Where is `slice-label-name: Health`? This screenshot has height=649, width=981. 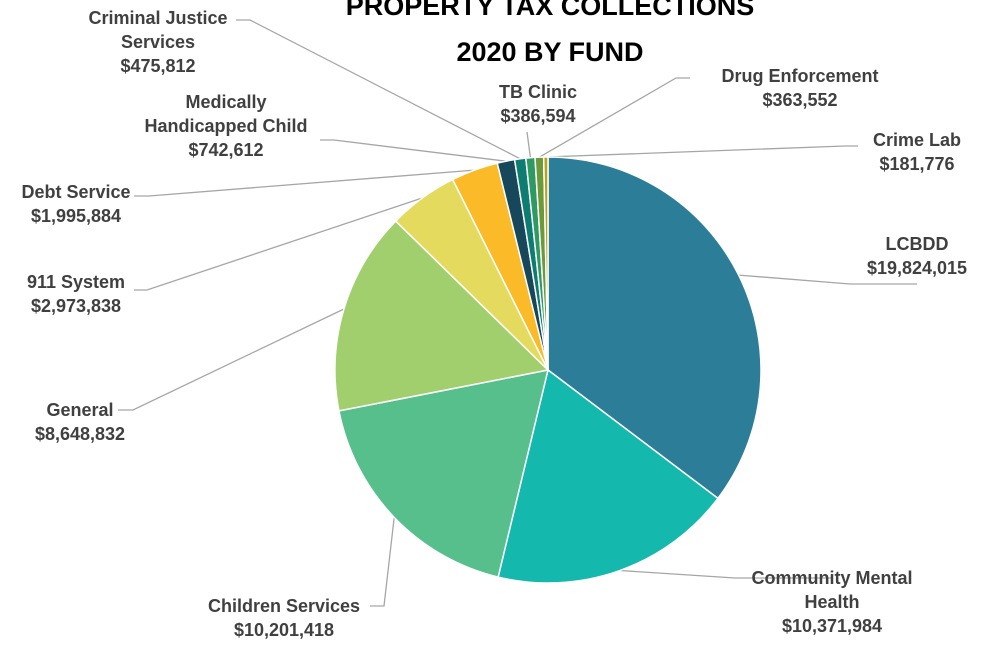
slice-label-name: Health is located at coordinates (832, 602).